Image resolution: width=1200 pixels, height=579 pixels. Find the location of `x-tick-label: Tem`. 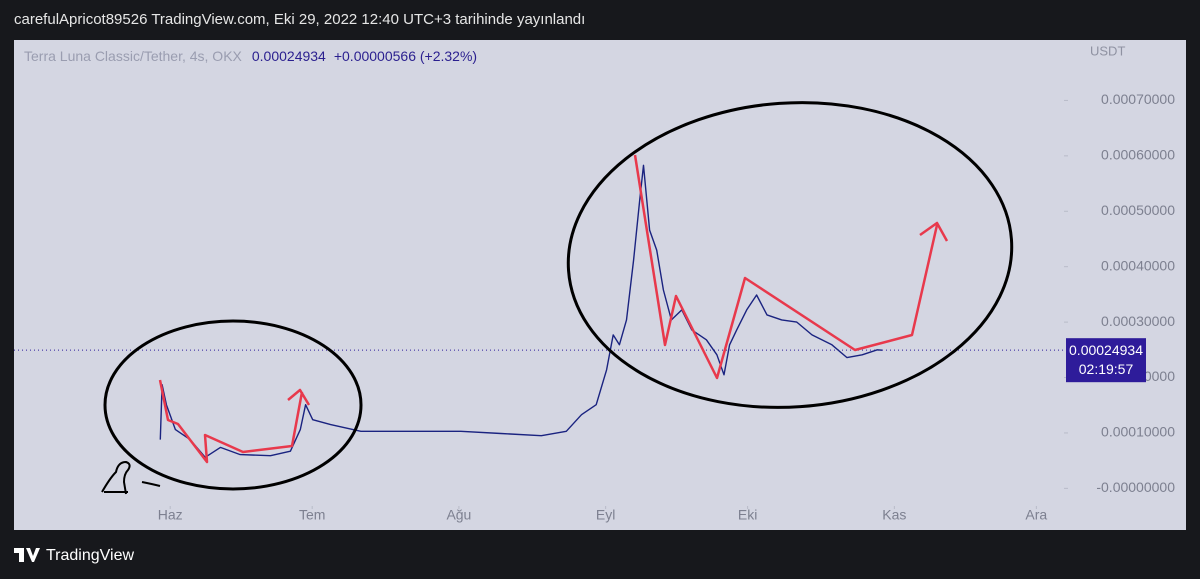

x-tick-label: Tem is located at coordinates (312, 515).